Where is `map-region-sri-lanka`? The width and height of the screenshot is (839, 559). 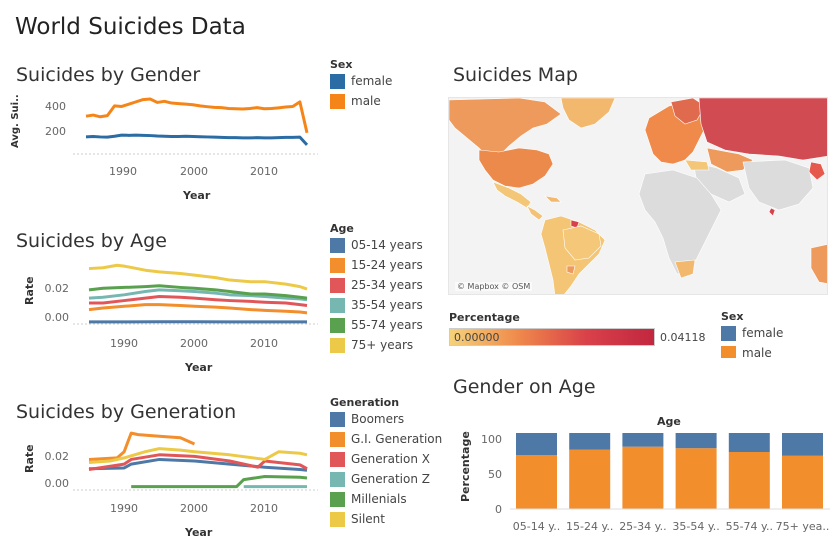 map-region-sri-lanka is located at coordinates (772, 212).